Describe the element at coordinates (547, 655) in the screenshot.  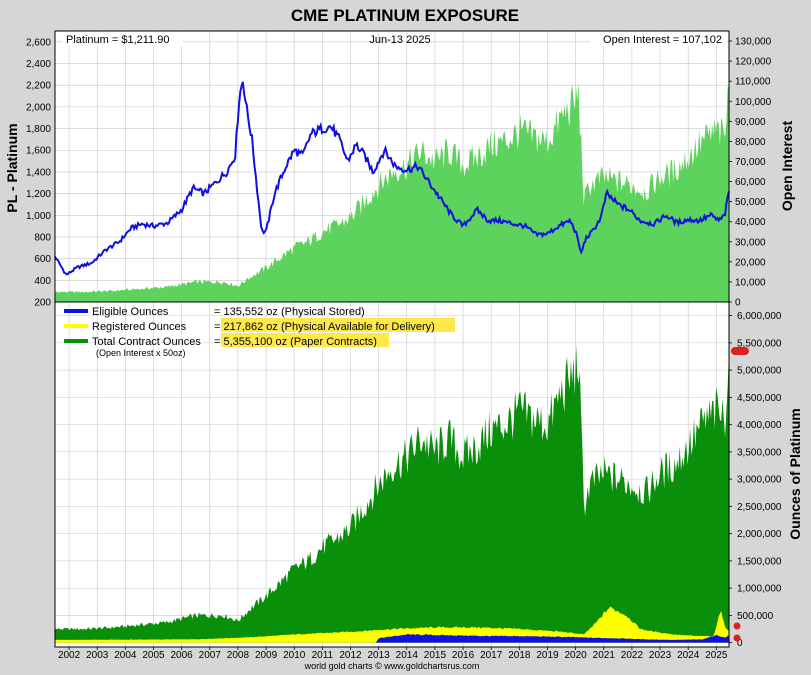
I see `x-tick-label: 2019` at that location.